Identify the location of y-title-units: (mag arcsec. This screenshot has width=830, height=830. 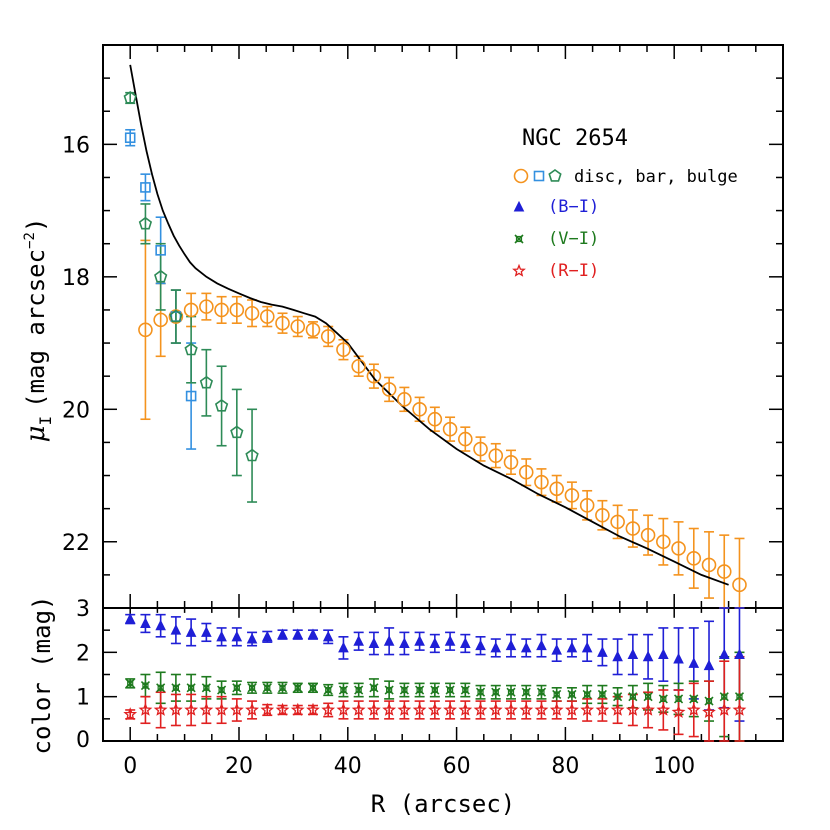
(36, 328).